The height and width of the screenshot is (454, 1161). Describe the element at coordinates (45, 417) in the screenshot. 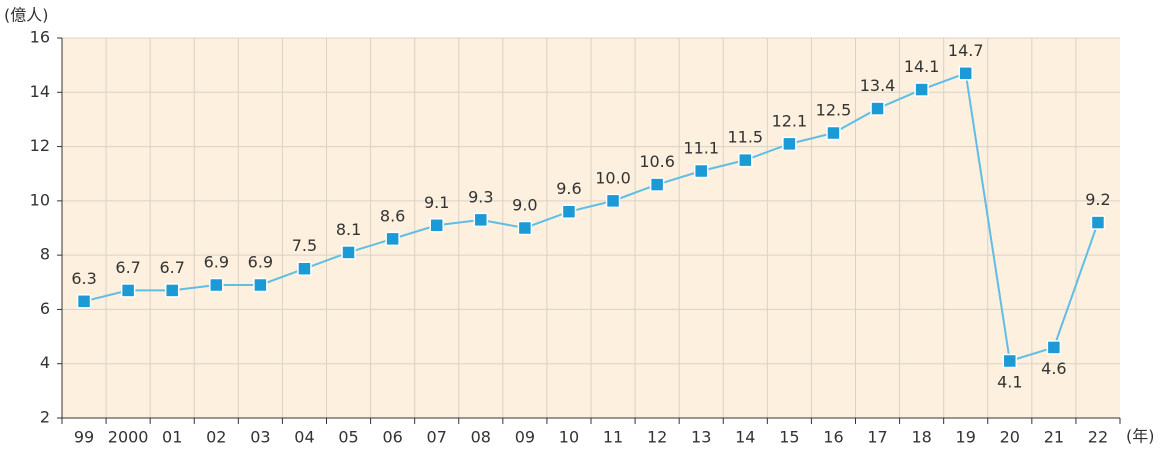

I see `y-tick-label: 2` at that location.